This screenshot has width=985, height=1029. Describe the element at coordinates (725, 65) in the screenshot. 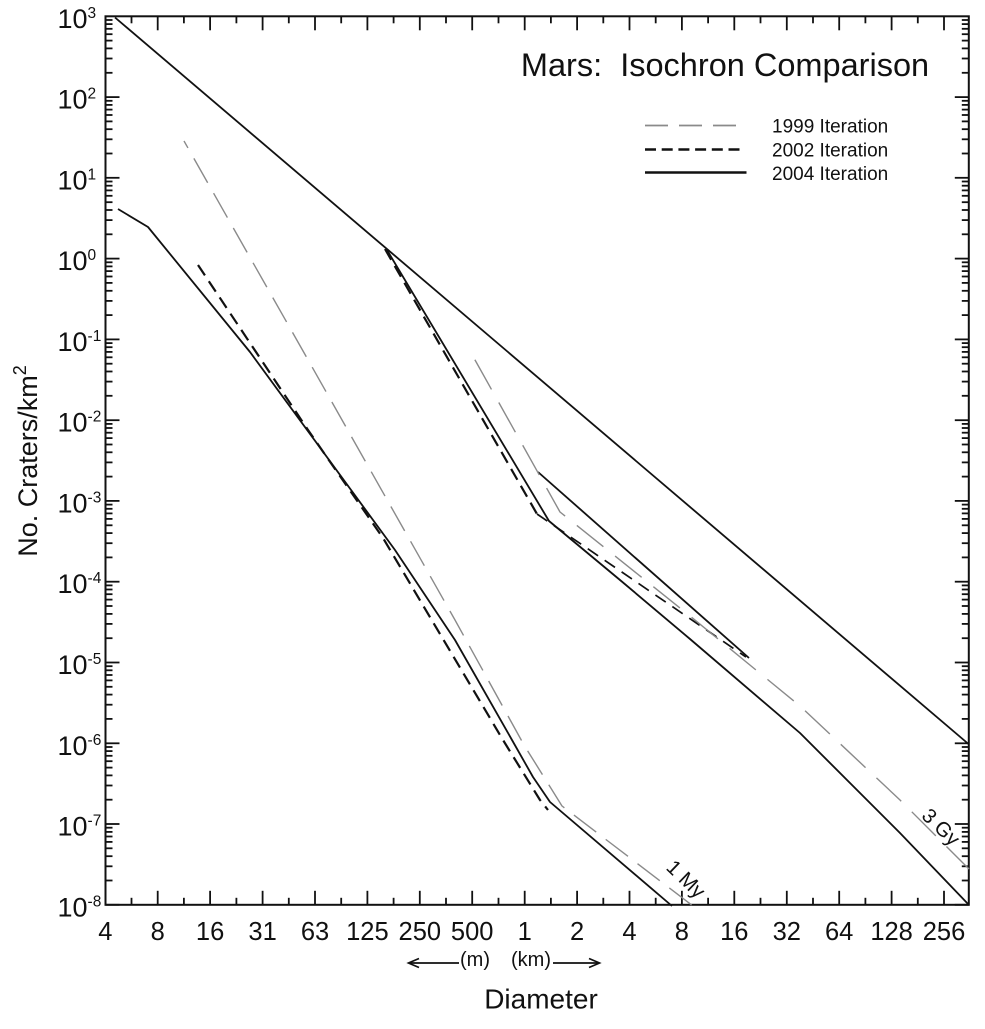

I see `svg-text: Mars: Isochron Comparison` at that location.